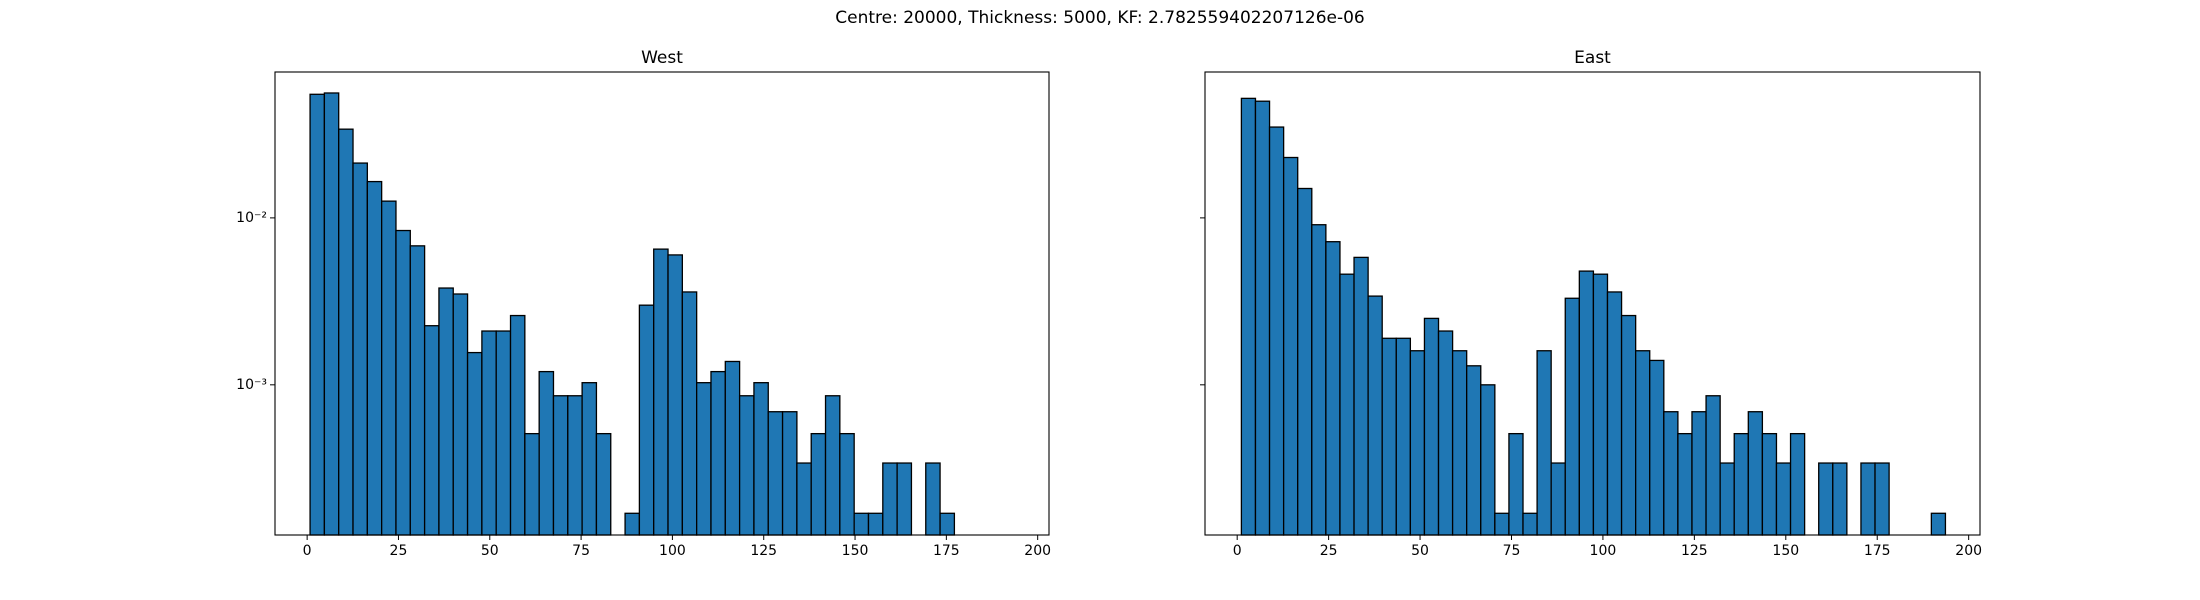 The width and height of the screenshot is (2200, 600). I want to click on x-tick-label: 75, so click(1512, 551).